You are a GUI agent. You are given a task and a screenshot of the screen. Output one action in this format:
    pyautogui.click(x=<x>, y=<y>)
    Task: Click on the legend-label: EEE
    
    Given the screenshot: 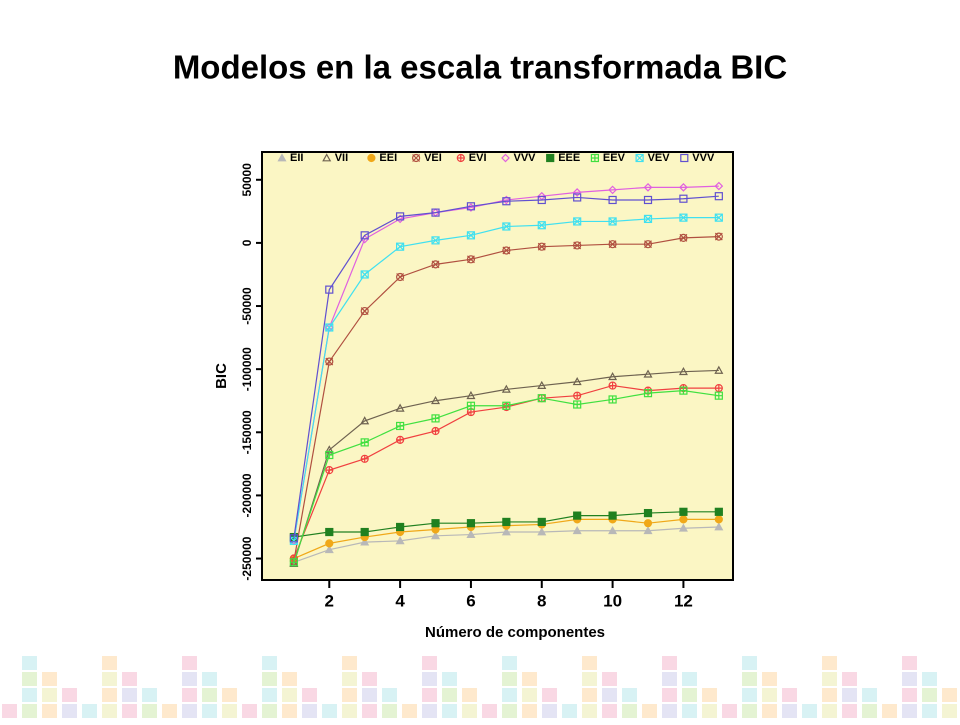 What is the action you would take?
    pyautogui.click(x=569, y=158)
    